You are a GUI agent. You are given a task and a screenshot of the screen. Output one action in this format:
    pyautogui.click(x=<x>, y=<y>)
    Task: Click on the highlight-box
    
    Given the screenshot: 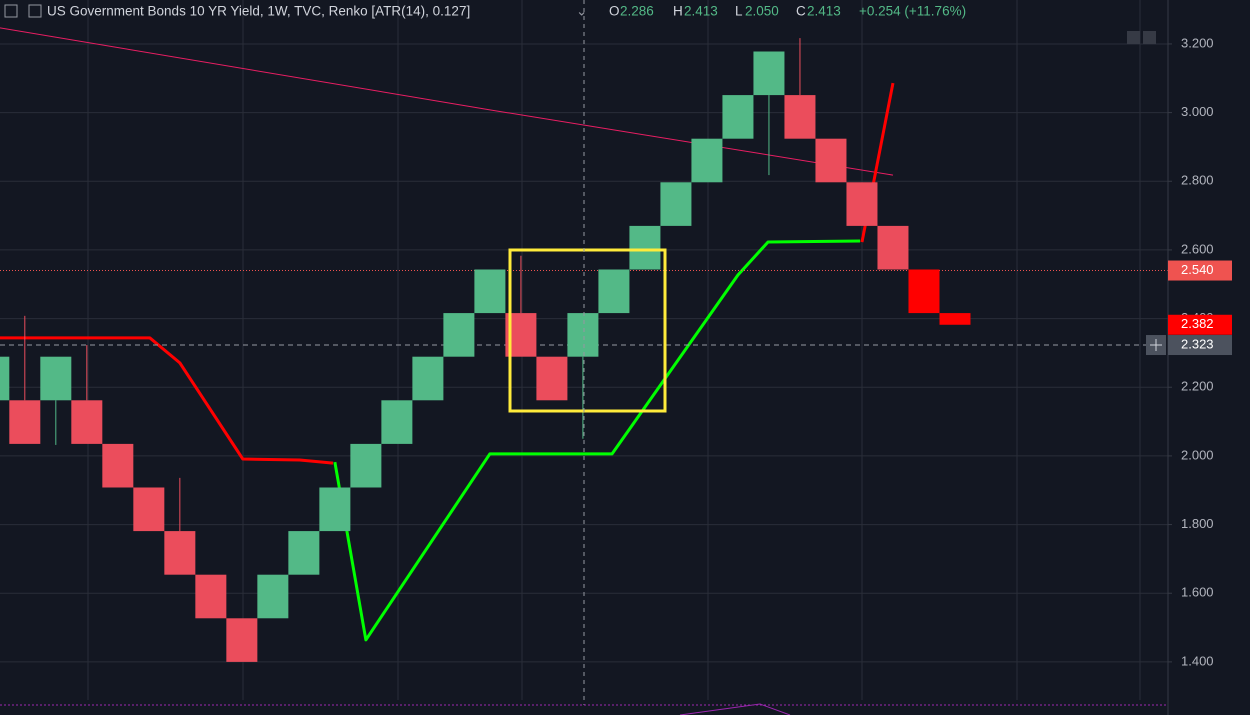 What is the action you would take?
    pyautogui.click(x=587, y=330)
    